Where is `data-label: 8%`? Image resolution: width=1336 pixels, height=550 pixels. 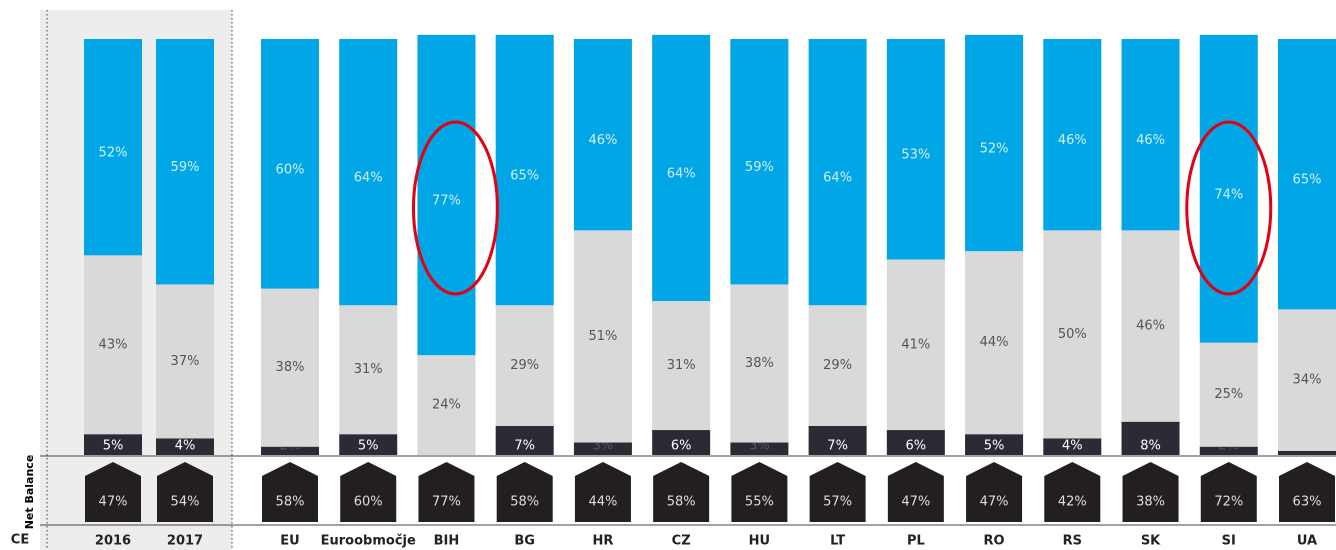
data-label: 8% is located at coordinates (1150, 446).